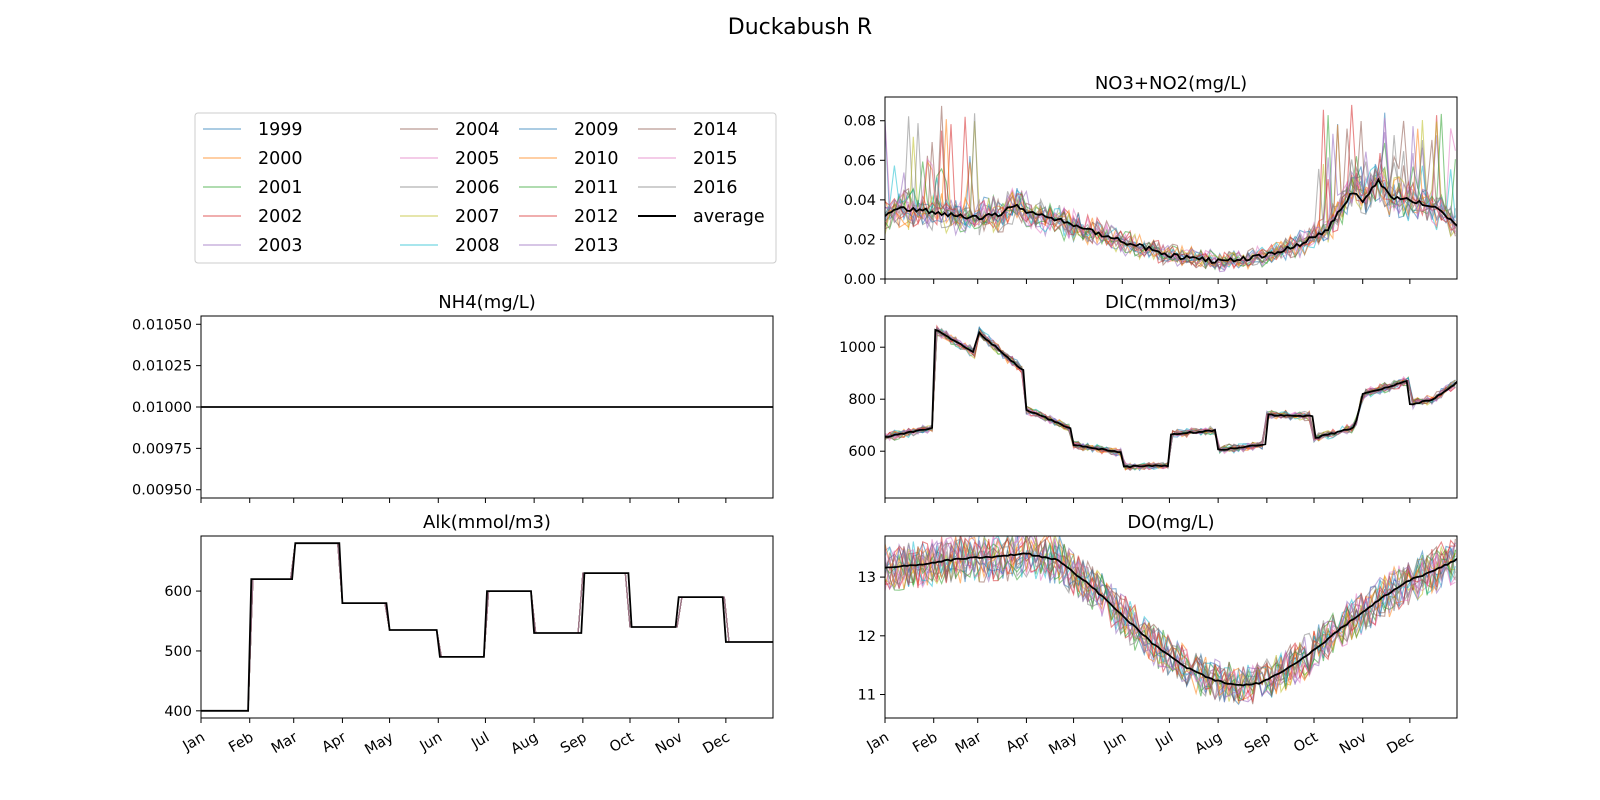 The height and width of the screenshot is (800, 1600). I want to click on do-xtick-label: Apr, so click(1019, 743).